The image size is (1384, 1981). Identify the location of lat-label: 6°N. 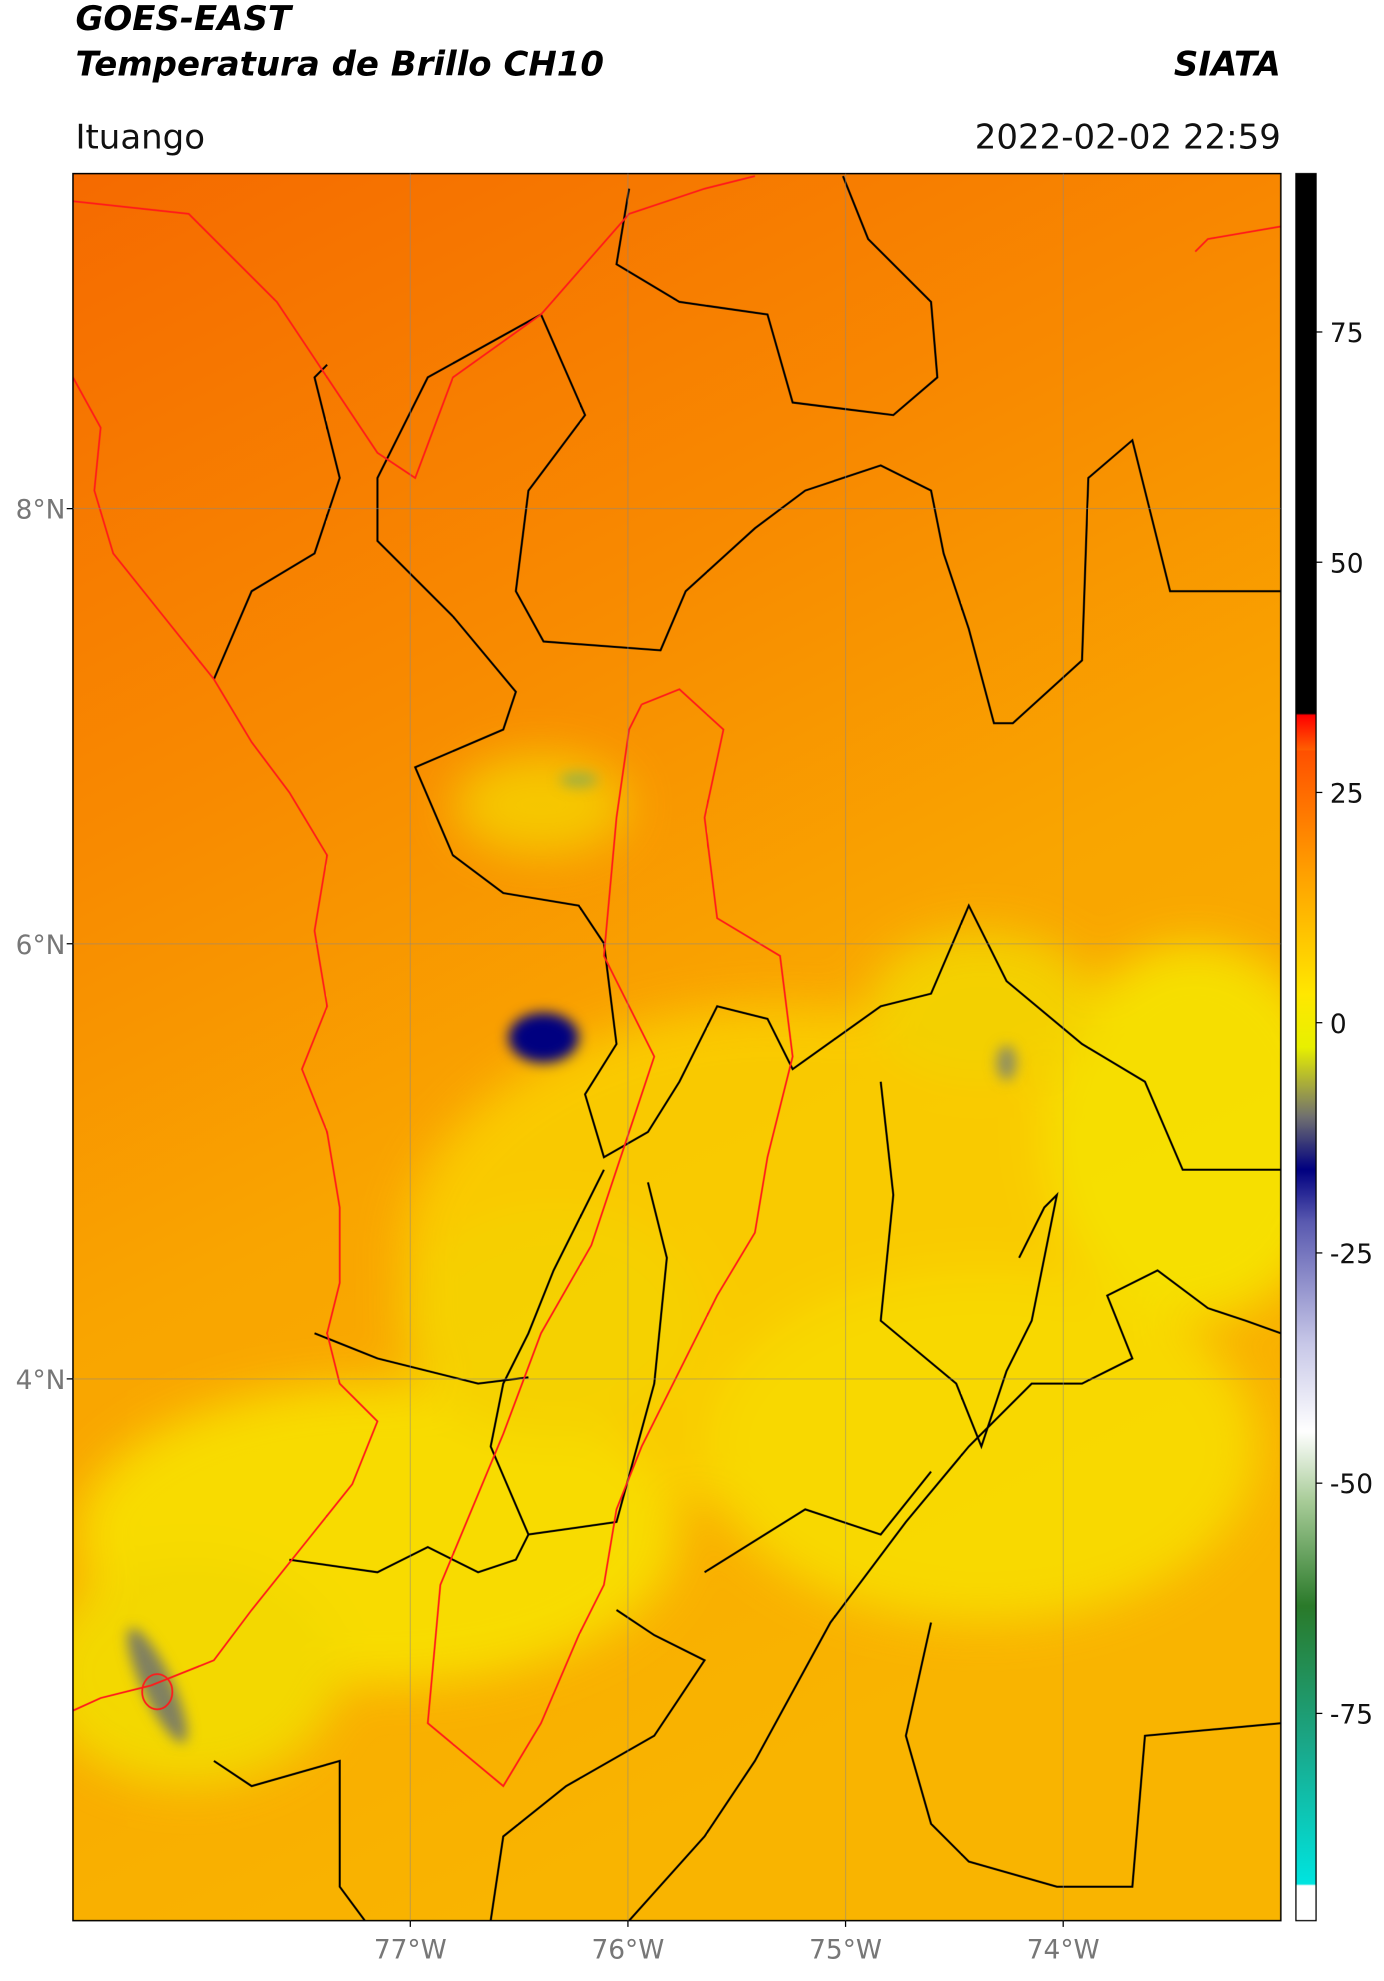
(41, 945).